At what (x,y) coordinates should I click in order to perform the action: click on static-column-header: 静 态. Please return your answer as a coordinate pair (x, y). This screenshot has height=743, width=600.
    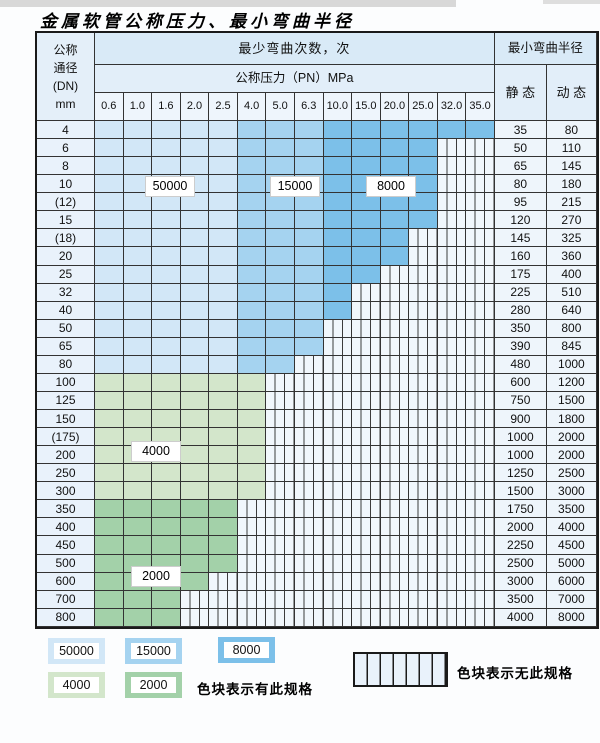
    Looking at the image, I should click on (520, 93).